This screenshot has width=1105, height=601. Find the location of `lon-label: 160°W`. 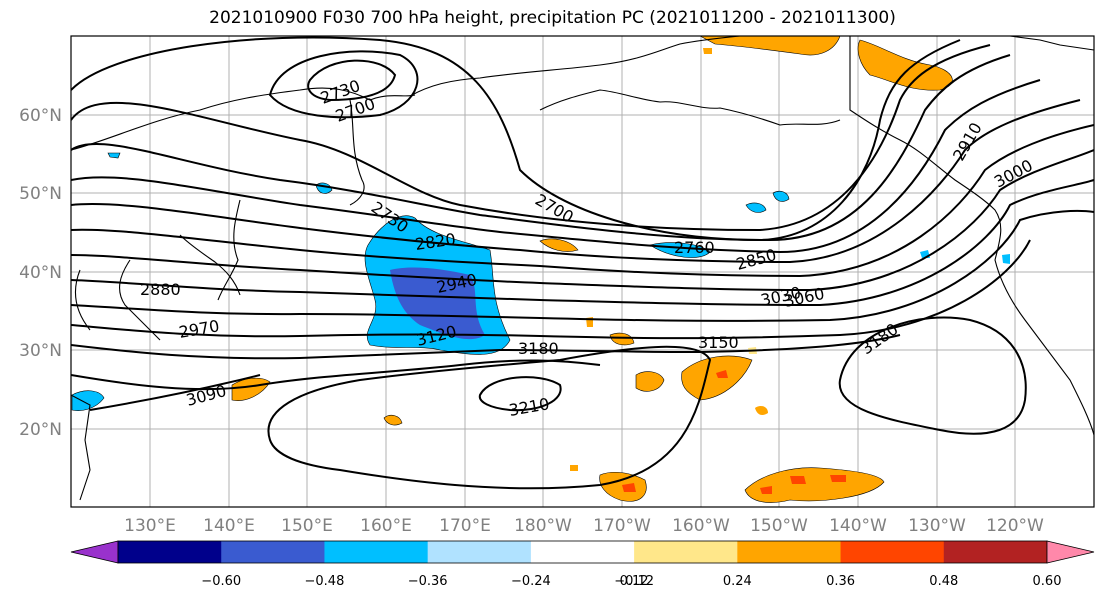

lon-label: 160°W is located at coordinates (701, 526).